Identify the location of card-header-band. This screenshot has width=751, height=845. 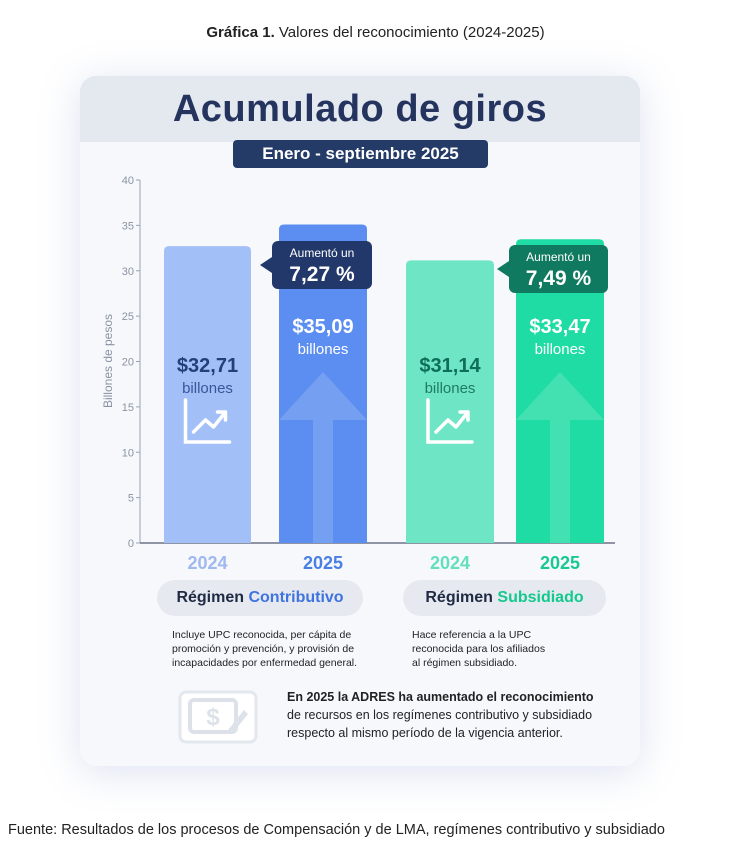
(360, 109).